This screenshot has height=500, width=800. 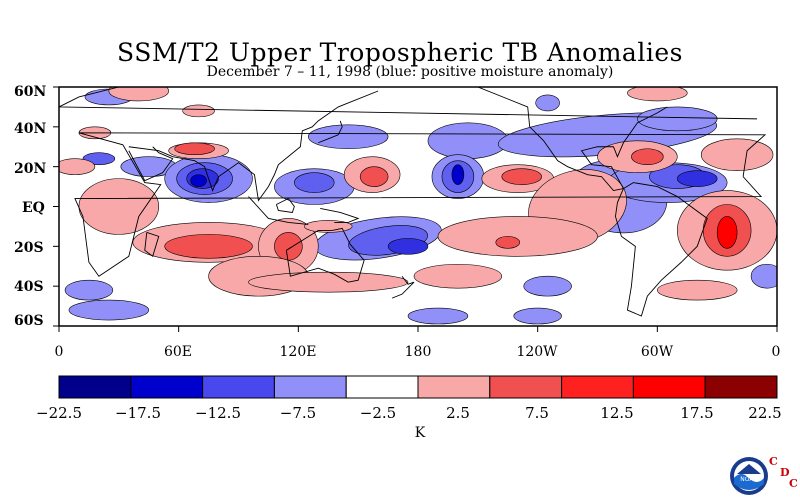 I want to click on colorbar, so click(x=418, y=387).